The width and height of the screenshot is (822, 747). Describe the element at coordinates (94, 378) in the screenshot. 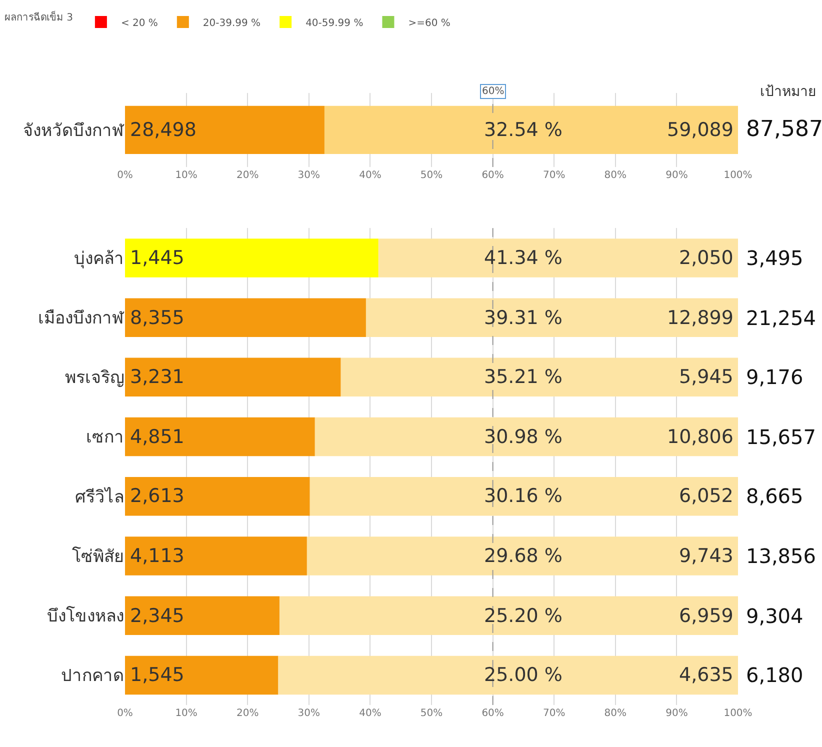

I see `y-tick-label: พรเจริญ` at that location.